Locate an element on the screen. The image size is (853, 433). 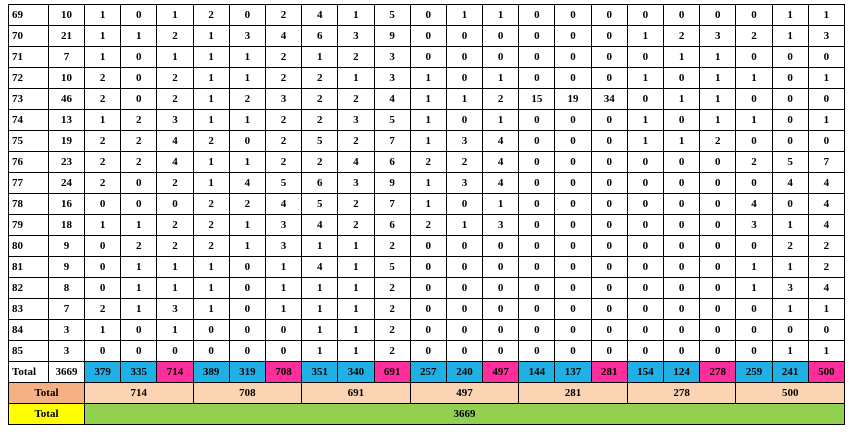
table-row: 71 7 1 0 1 1 1 2 1 2 3 0 0 0 0 0 0 0 1 1 0 0 0 is located at coordinates (427, 57).